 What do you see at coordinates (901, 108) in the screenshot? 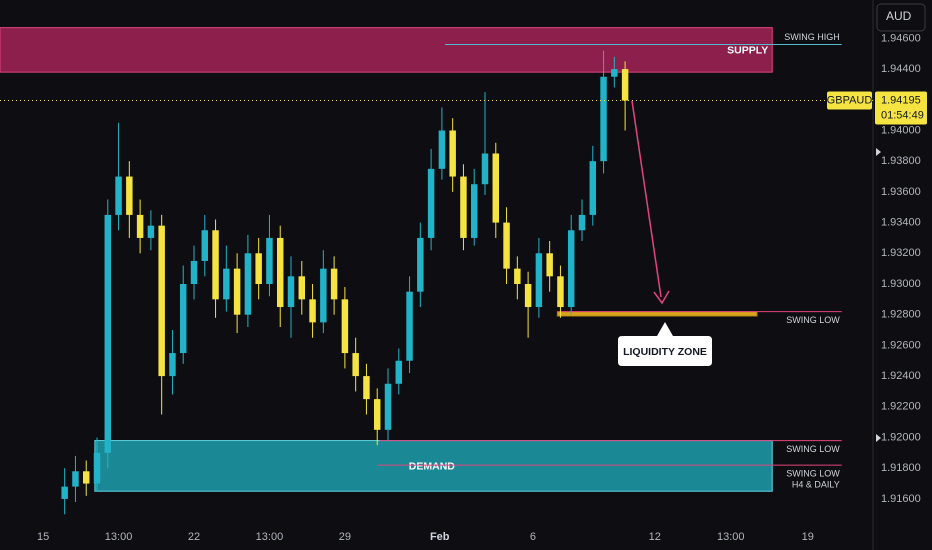
I see `price-tag` at bounding box center [901, 108].